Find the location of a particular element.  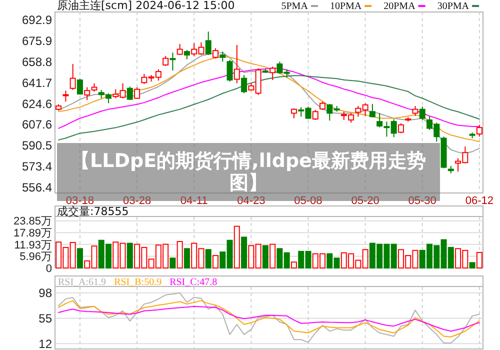

y-tick-label: 556.4 is located at coordinates (37, 187).